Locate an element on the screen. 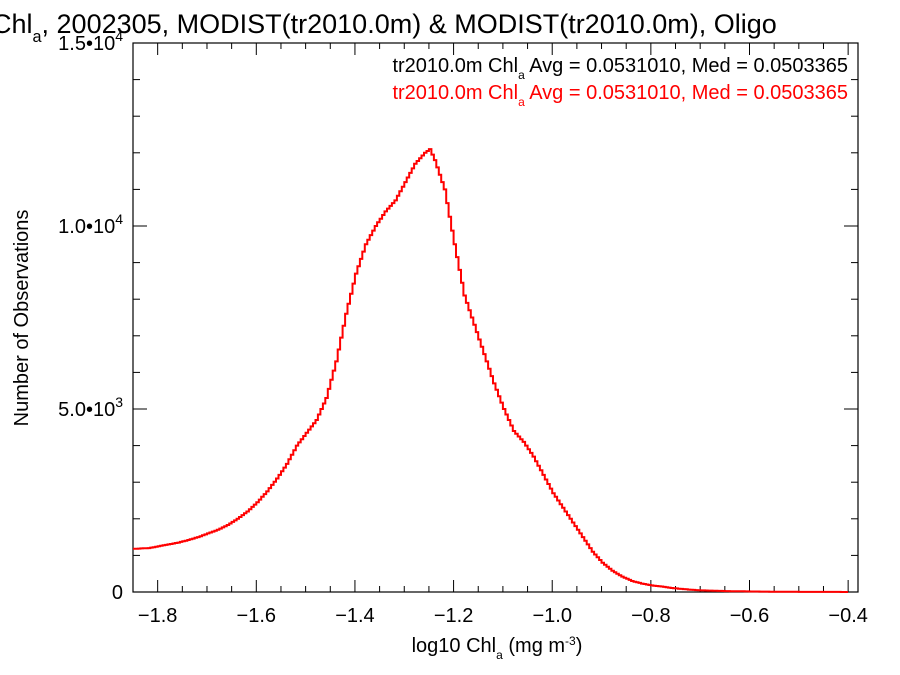 Image resolution: width=900 pixels, height=675 pixels. x-axis-label: log10 Chla (mg m-3) is located at coordinates (497, 648).